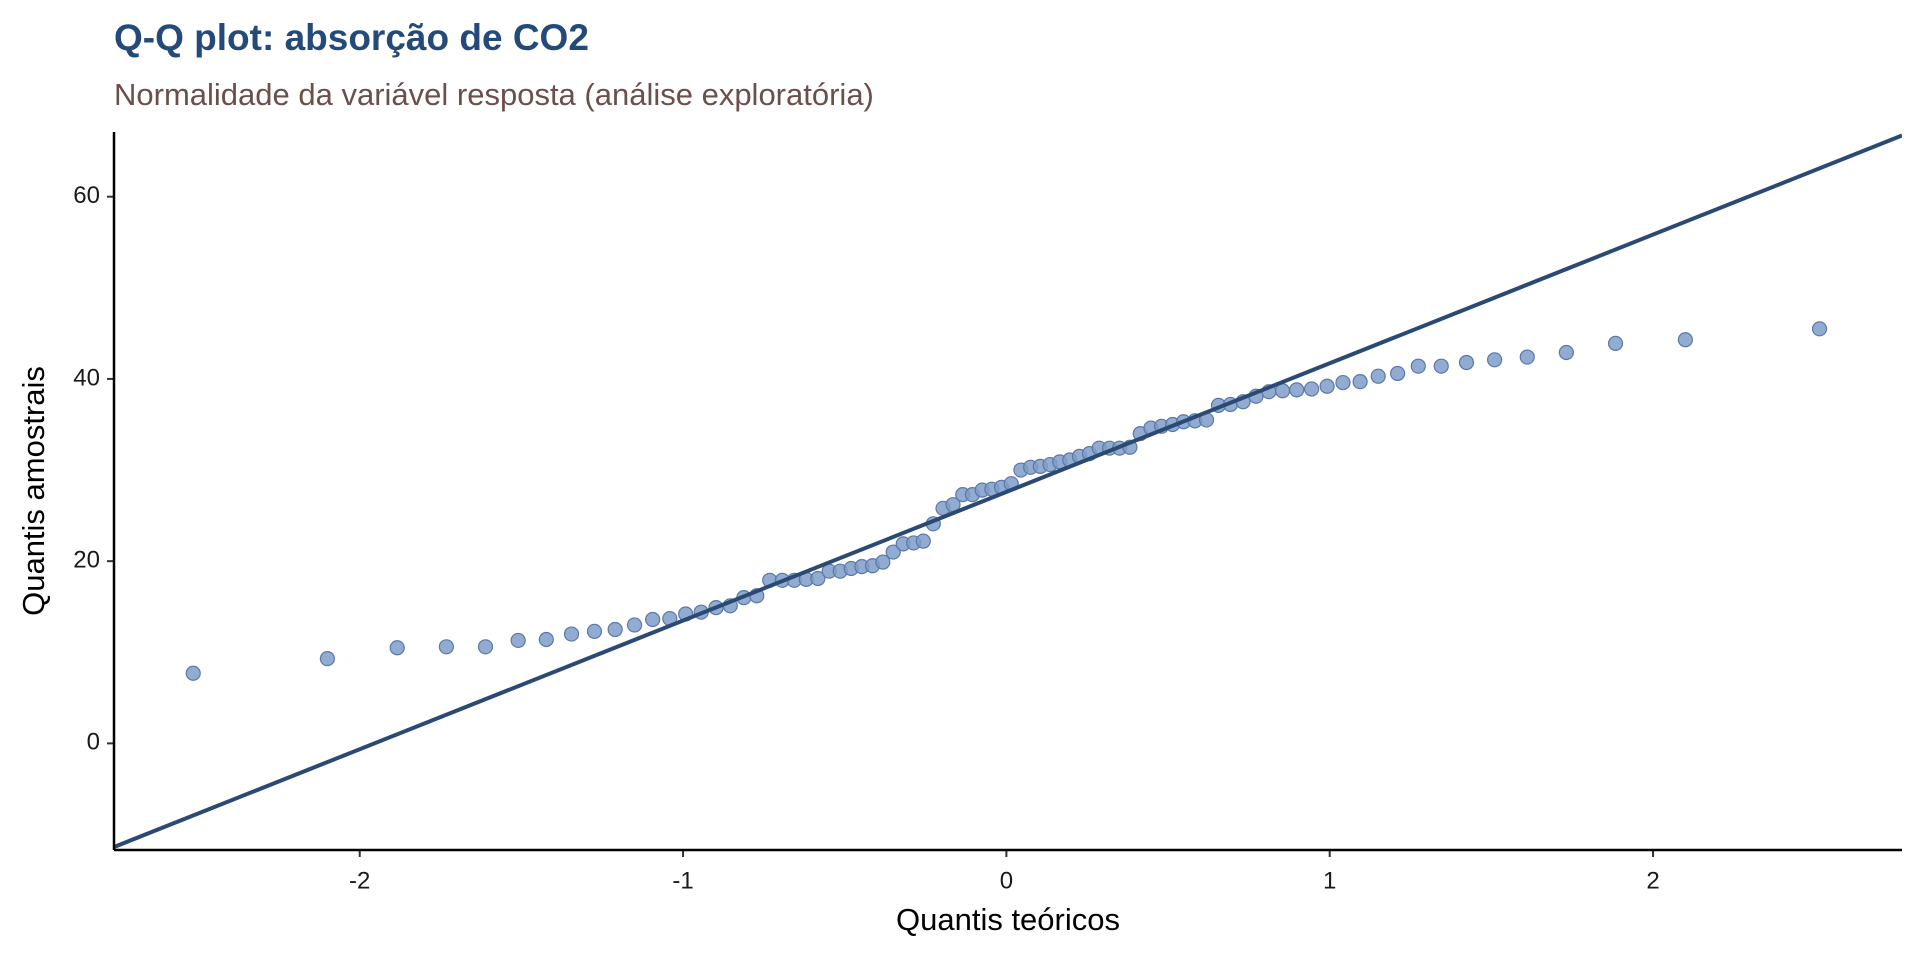 This screenshot has width=1920, height=960. I want to click on x-tick-label: -1, so click(682, 880).